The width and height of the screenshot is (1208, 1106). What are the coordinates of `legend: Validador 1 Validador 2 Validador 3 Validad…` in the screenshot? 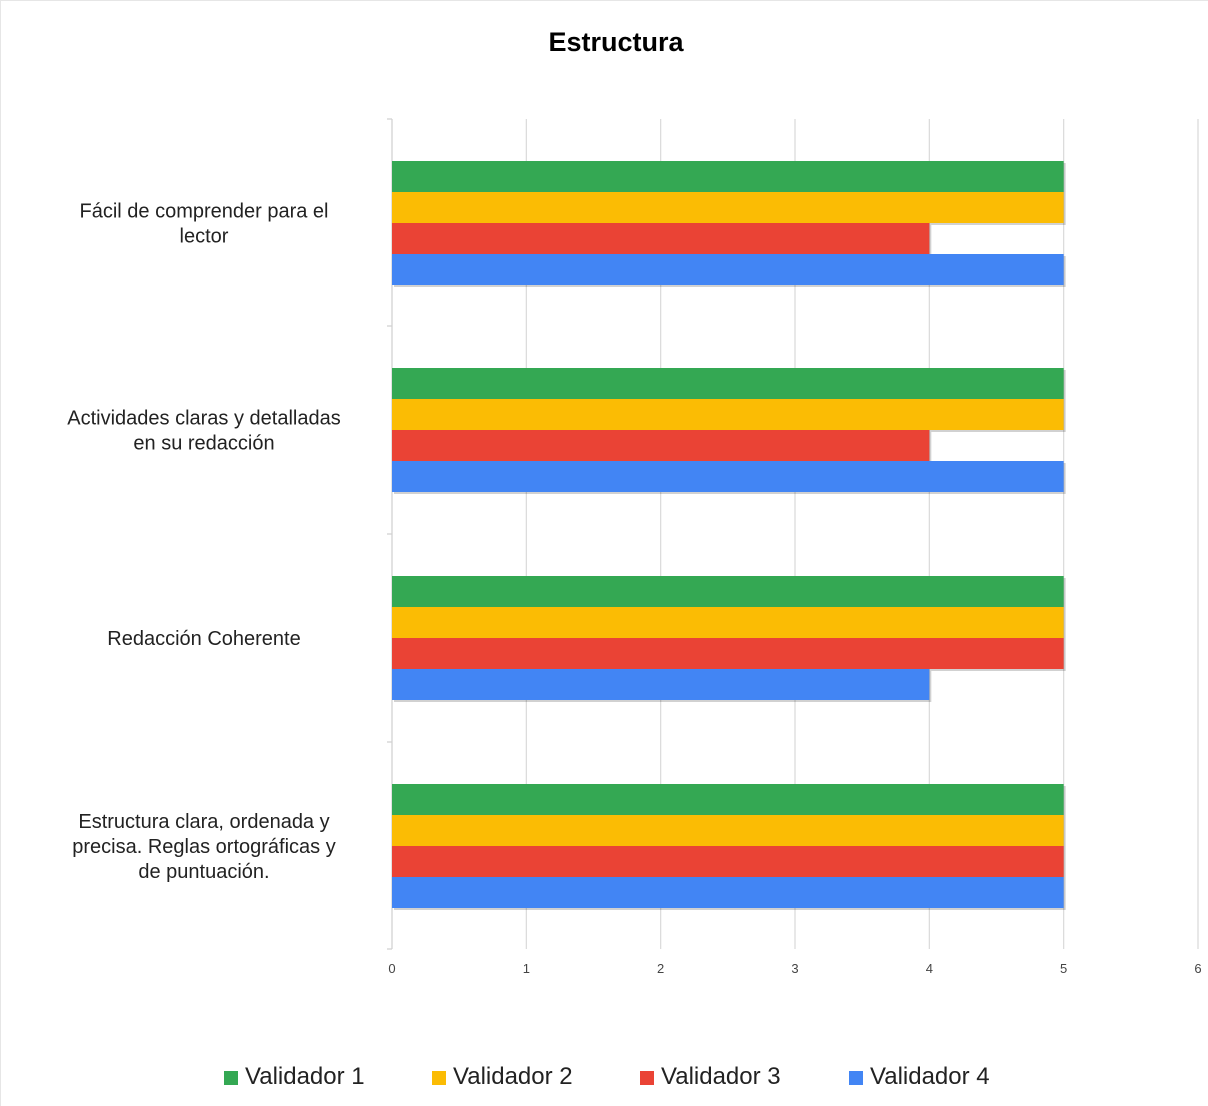 It's located at (607, 1076).